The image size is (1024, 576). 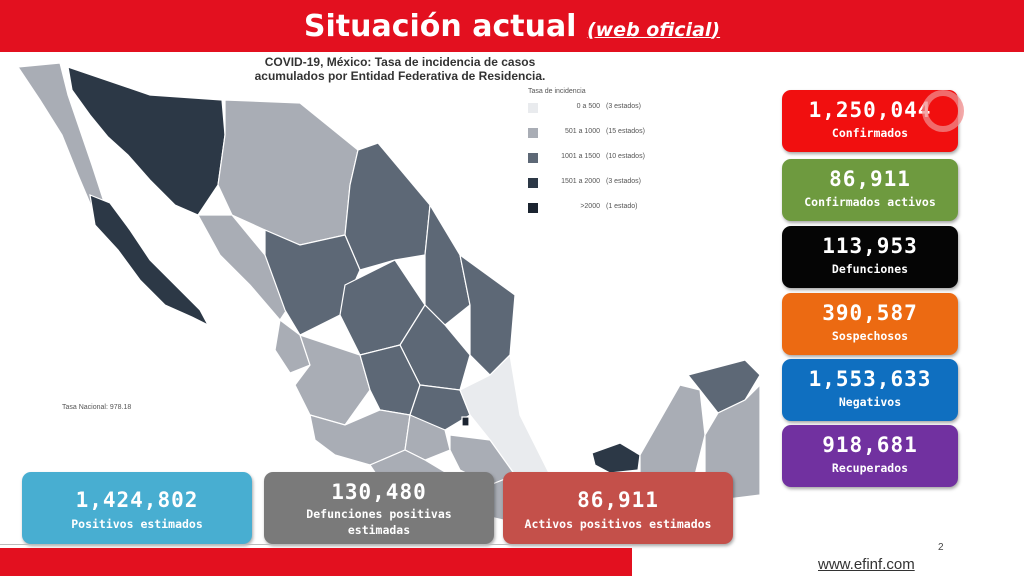 What do you see at coordinates (590, 206) in the screenshot?
I see `legend-range: >2000` at bounding box center [590, 206].